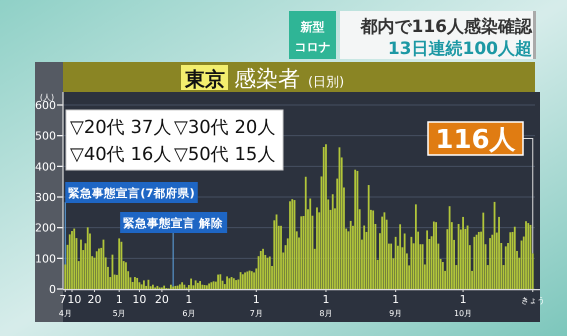 Image resolution: width=567 pixels, height=336 pixels. Describe the element at coordinates (225, 154) in the screenshot. I see `annotation: ▽50代 15人` at that location.